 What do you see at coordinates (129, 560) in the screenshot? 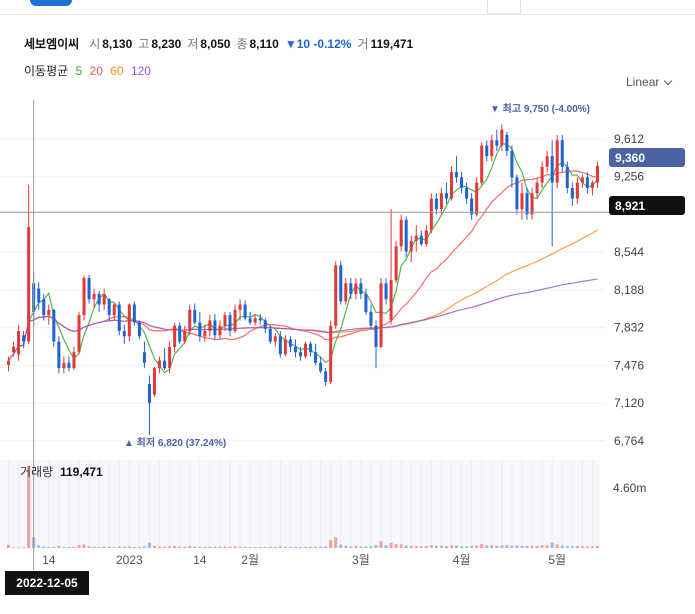
I see `x-tick-label: 2023` at bounding box center [129, 560].